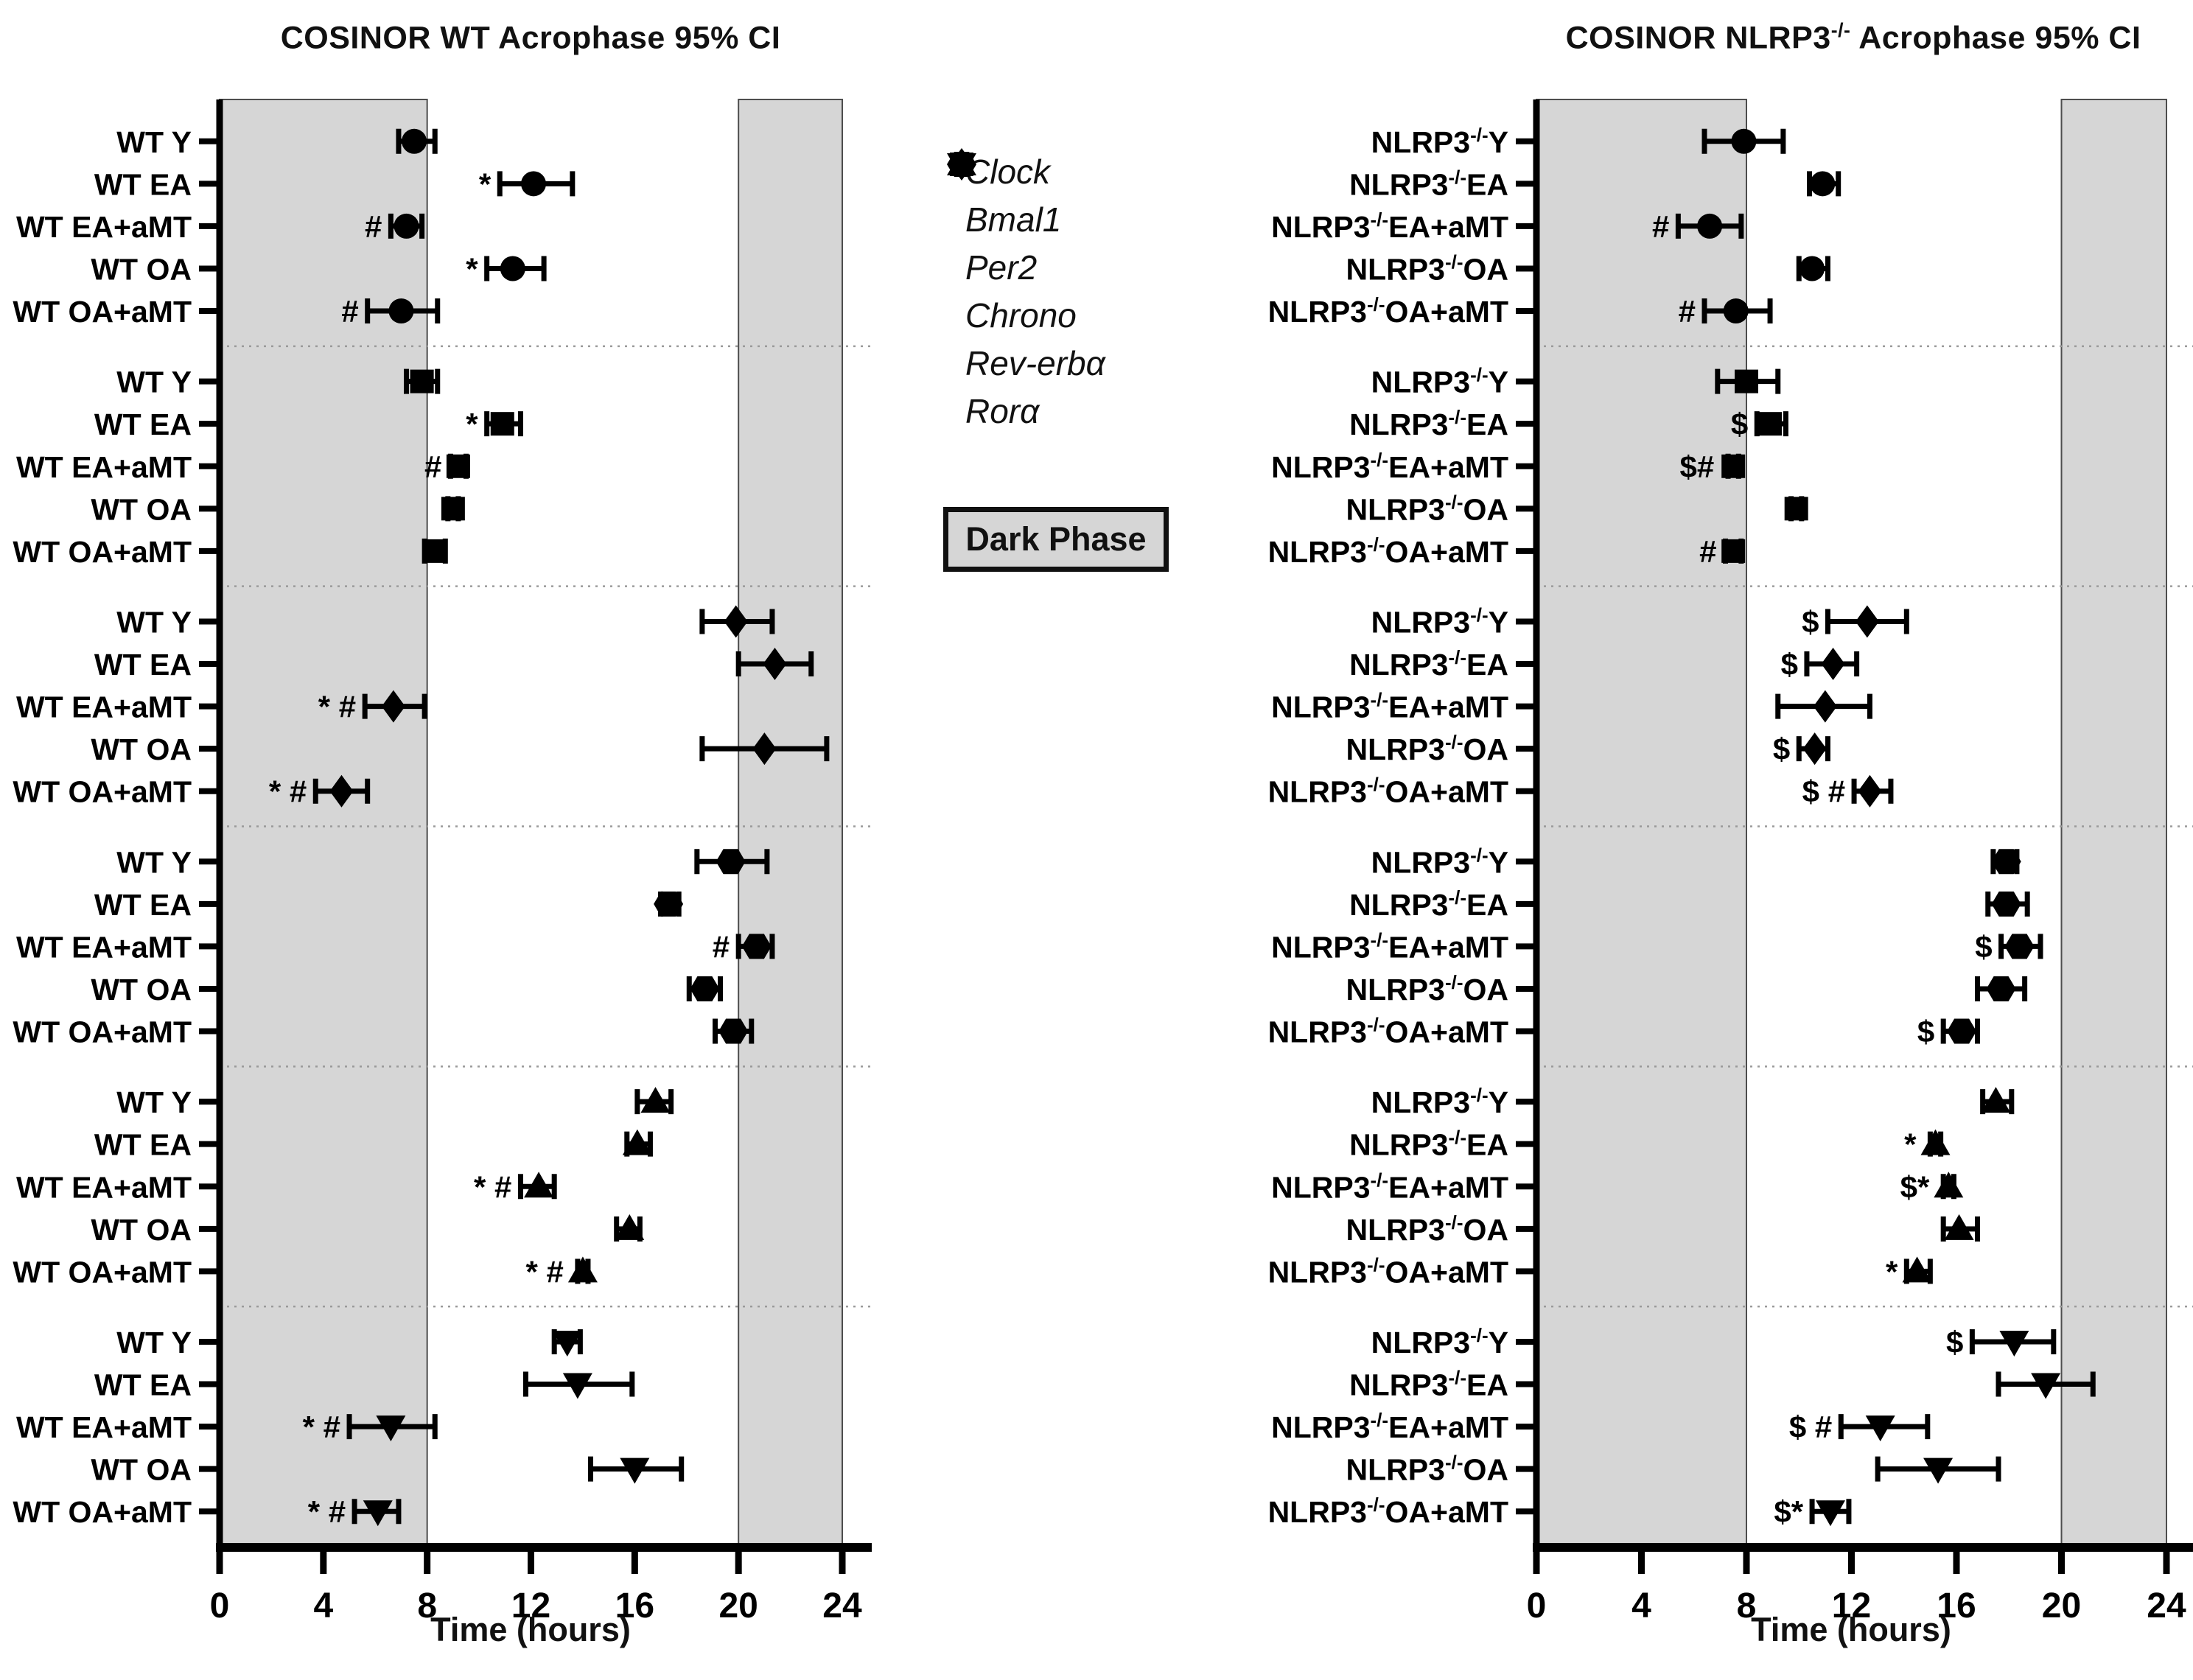 Image resolution: width=2193 pixels, height=1680 pixels. I want to click on row-label: NLRP3-/-Y, so click(1439, 621).